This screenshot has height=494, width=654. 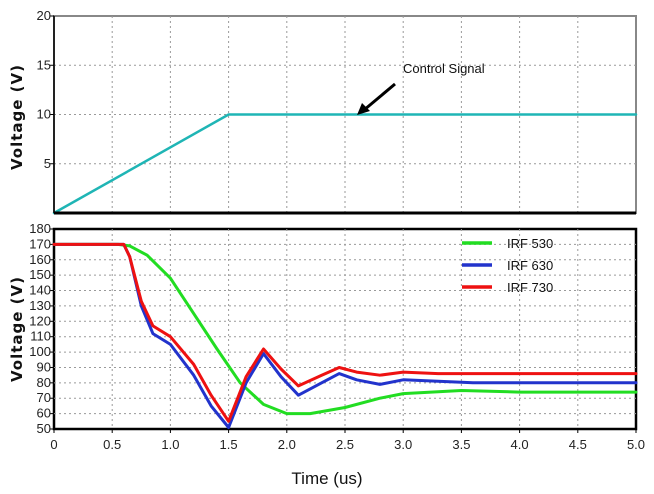 What do you see at coordinates (40, 274) in the screenshot?
I see `bottom-y-tick-label: 150` at bounding box center [40, 274].